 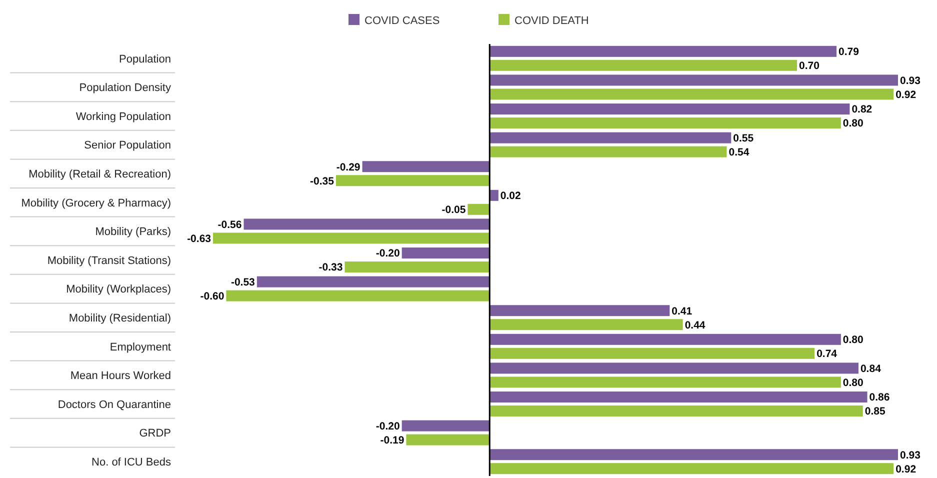 What do you see at coordinates (322, 181) in the screenshot?
I see `data-label: -0.35` at bounding box center [322, 181].